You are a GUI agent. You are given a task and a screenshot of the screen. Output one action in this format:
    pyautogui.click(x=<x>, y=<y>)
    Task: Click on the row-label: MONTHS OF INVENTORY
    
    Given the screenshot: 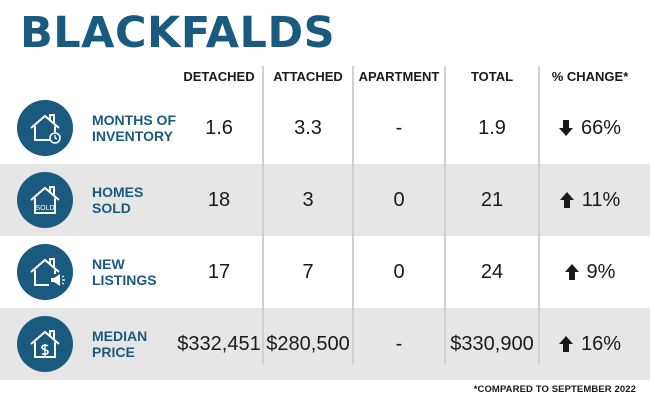 What is the action you would take?
    pyautogui.click(x=138, y=128)
    